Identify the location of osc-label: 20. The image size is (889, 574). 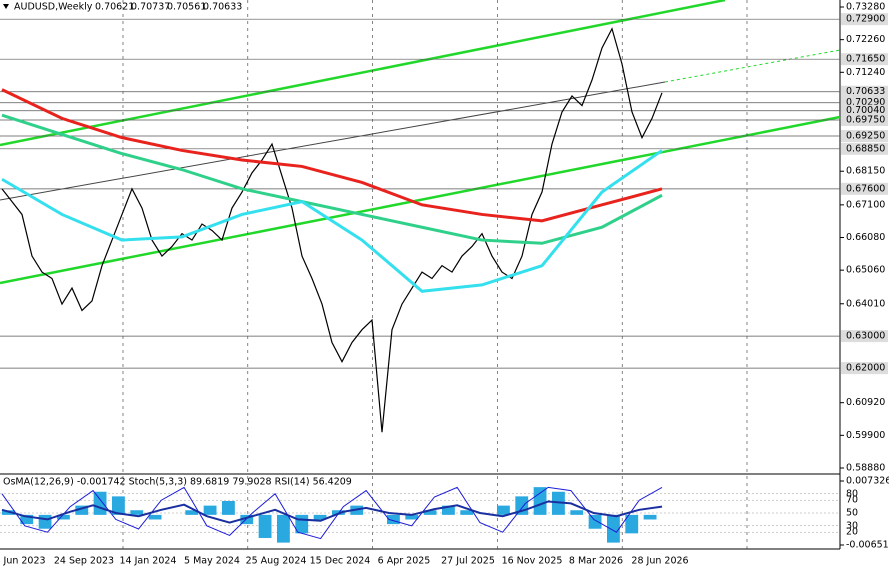
(852, 532).